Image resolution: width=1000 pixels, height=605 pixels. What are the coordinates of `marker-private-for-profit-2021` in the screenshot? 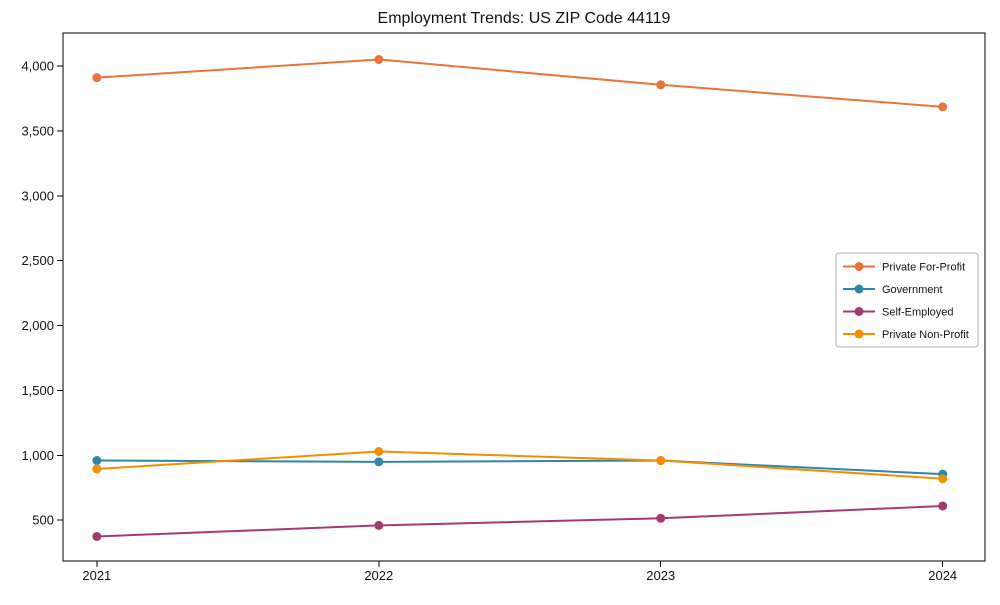 It's located at (97, 78).